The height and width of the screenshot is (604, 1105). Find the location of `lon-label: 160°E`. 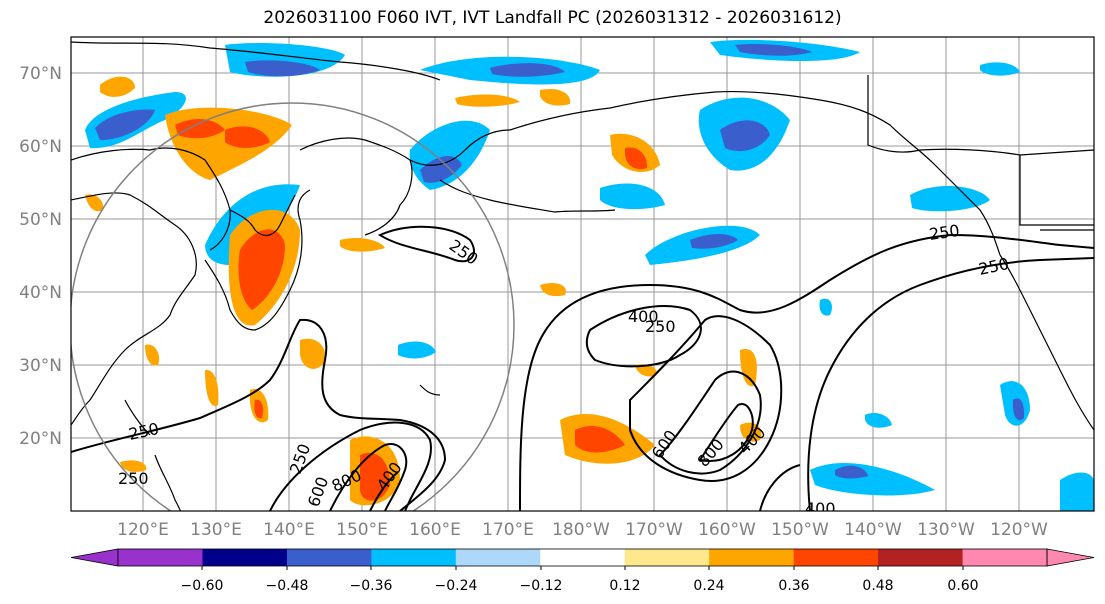

lon-label: 160°E is located at coordinates (435, 530).